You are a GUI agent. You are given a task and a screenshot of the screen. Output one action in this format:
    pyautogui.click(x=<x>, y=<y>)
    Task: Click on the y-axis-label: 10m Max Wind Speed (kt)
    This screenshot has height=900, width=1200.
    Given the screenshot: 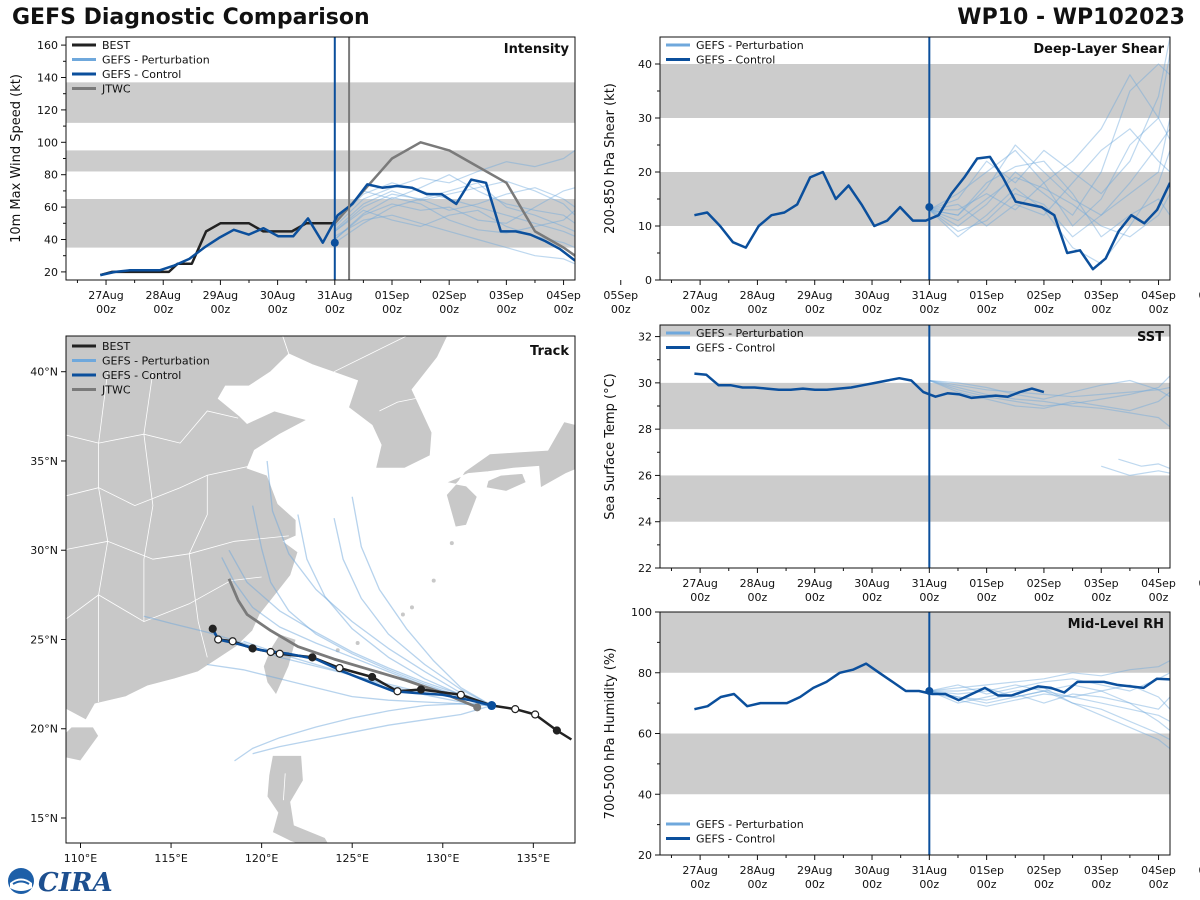 What is the action you would take?
    pyautogui.click(x=16, y=158)
    